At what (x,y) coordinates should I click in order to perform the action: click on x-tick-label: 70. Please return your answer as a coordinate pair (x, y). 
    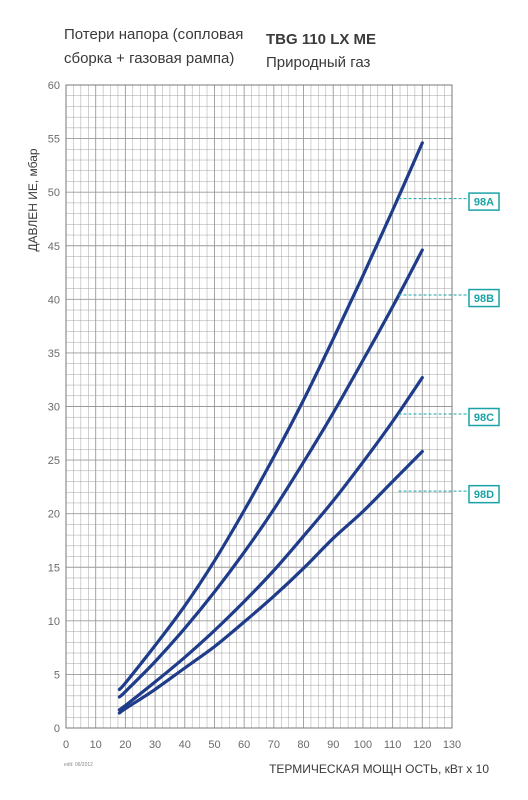
    Looking at the image, I should click on (274, 745).